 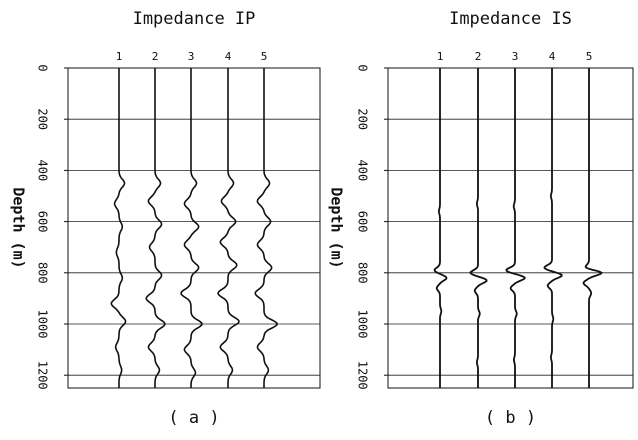 I want to click on panel-label: ( b ), so click(x=510, y=418).